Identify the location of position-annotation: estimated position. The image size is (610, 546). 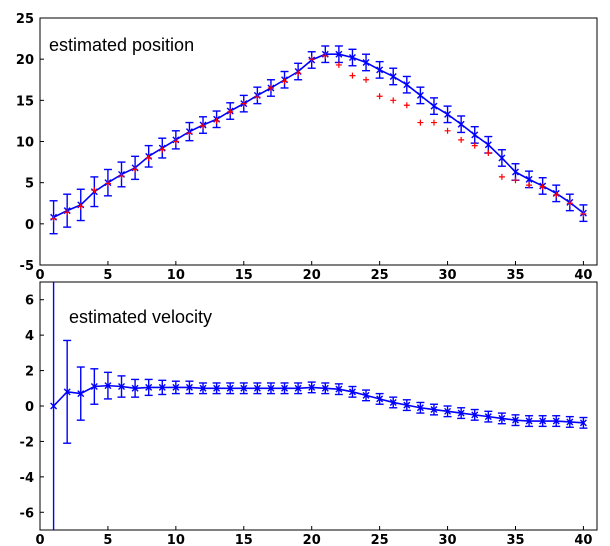
(121, 45).